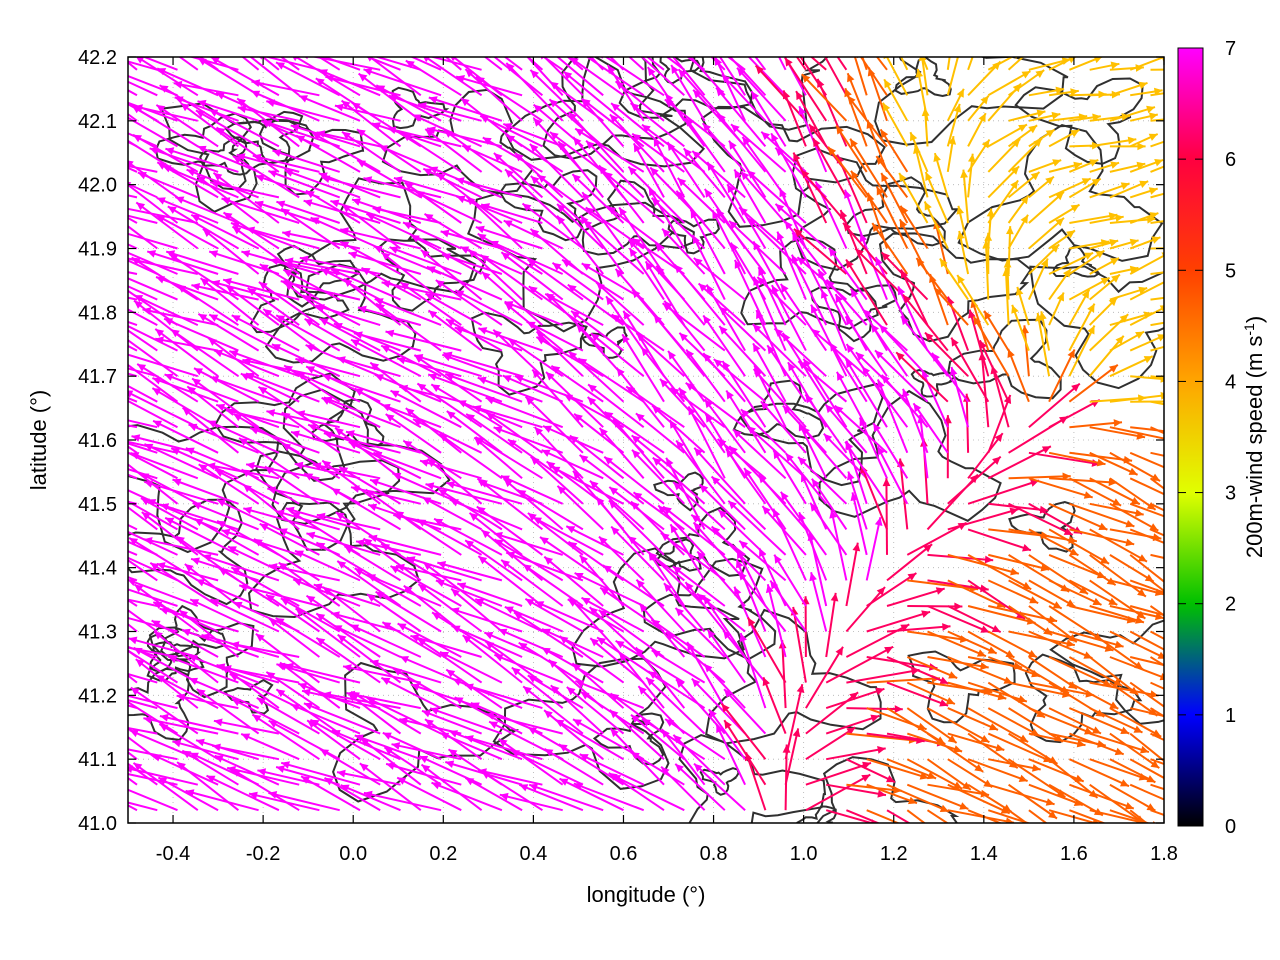  I want to click on x-tick-label: -0.2, so click(263, 854).